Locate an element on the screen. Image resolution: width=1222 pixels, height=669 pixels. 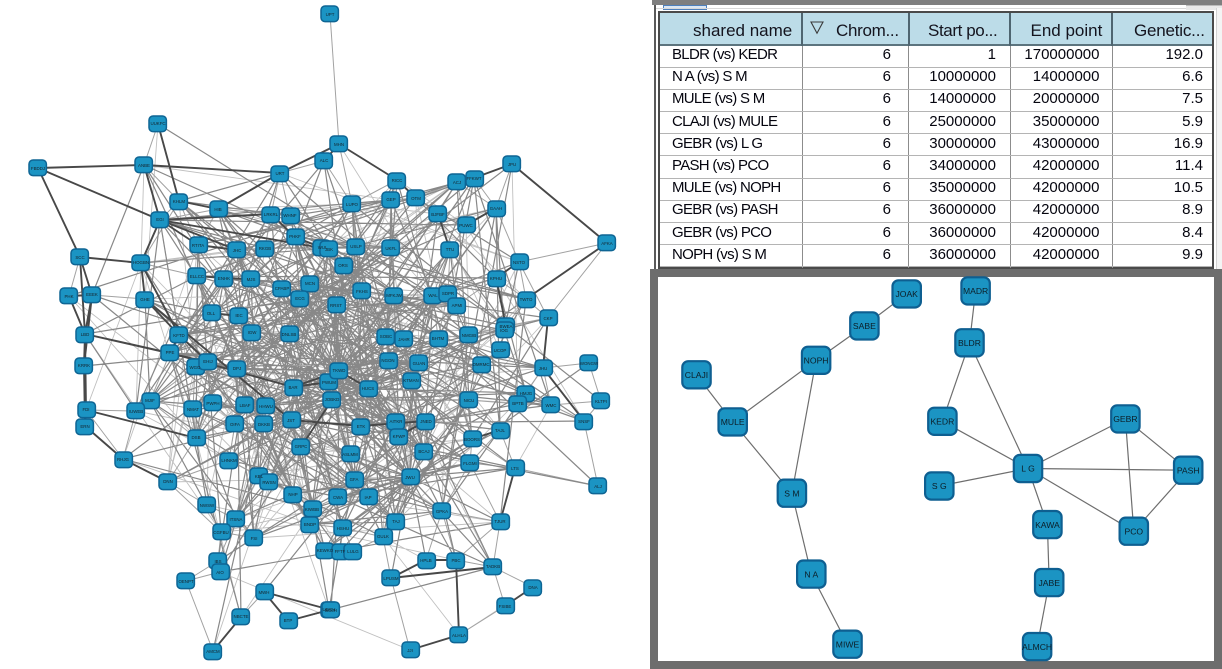
svg-text: KBL is located at coordinates (259, 476).